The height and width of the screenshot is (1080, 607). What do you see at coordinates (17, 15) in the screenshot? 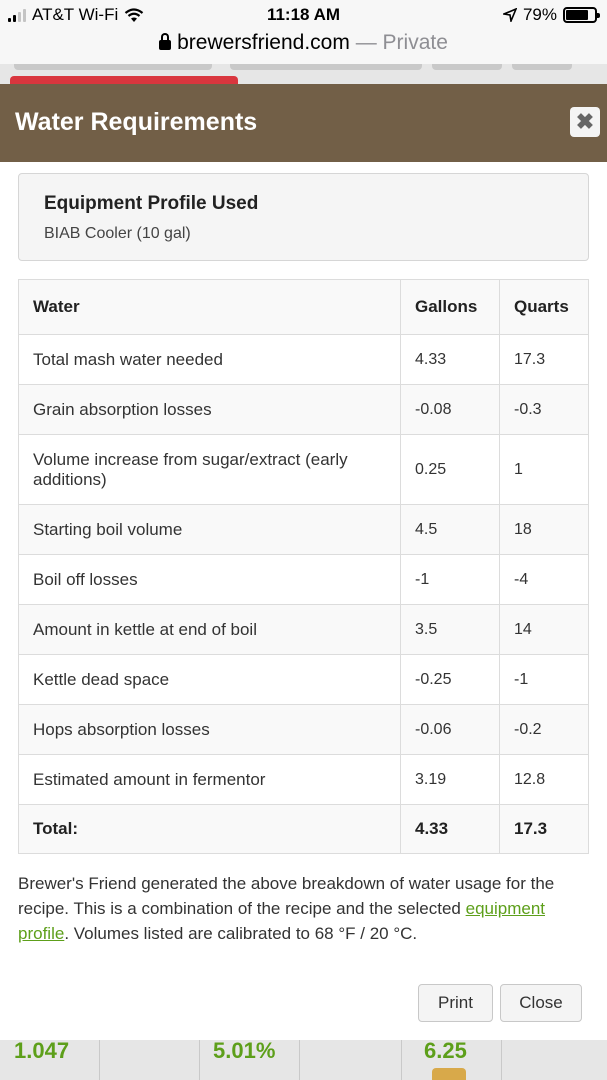
I see `signal-icon` at bounding box center [17, 15].